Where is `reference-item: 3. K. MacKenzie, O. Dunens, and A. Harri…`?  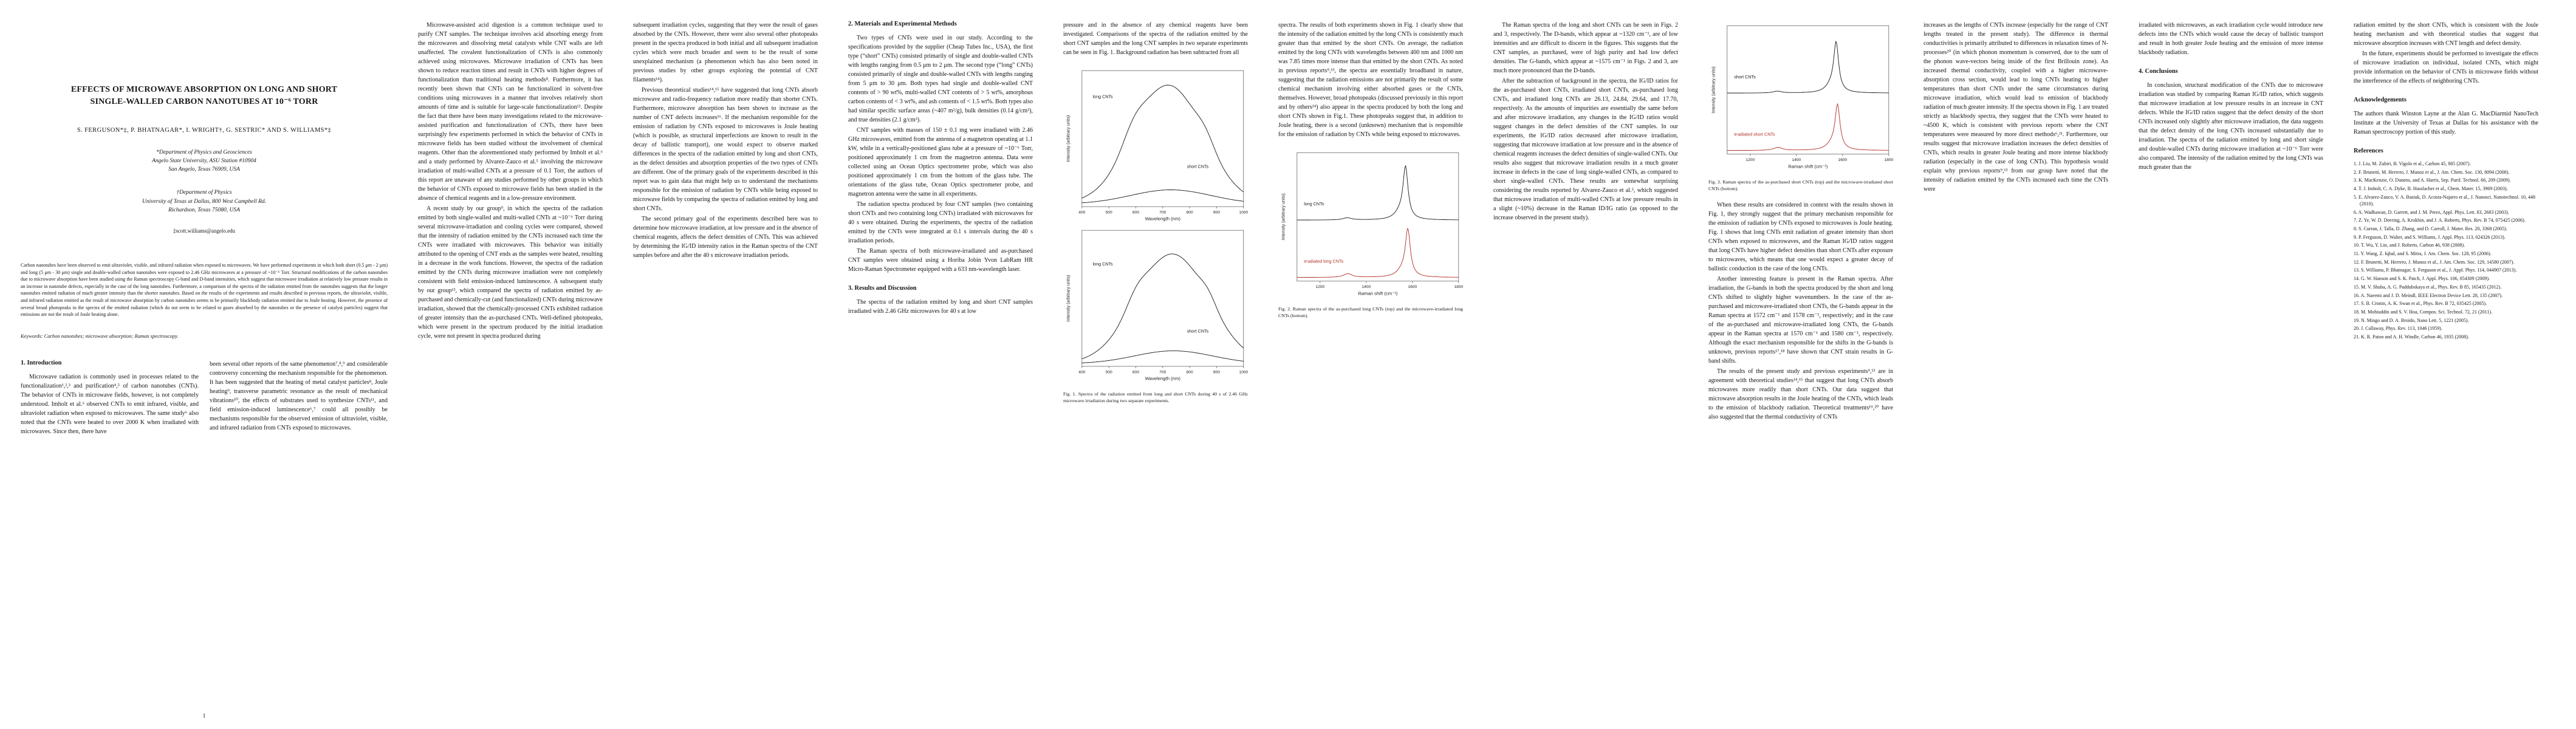
reference-item: 3. K. MacKenzie, O. Dunens, and A. Harri… is located at coordinates (2432, 180).